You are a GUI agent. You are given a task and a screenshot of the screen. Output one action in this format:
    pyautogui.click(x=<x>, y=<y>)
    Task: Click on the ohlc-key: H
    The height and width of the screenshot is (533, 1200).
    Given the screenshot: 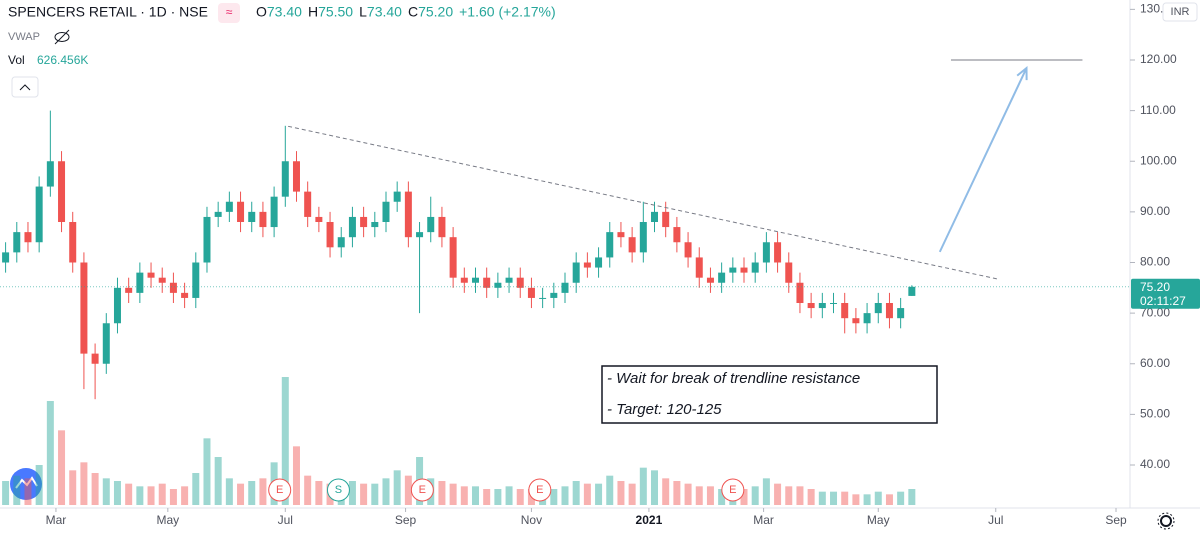 What is the action you would take?
    pyautogui.click(x=313, y=12)
    